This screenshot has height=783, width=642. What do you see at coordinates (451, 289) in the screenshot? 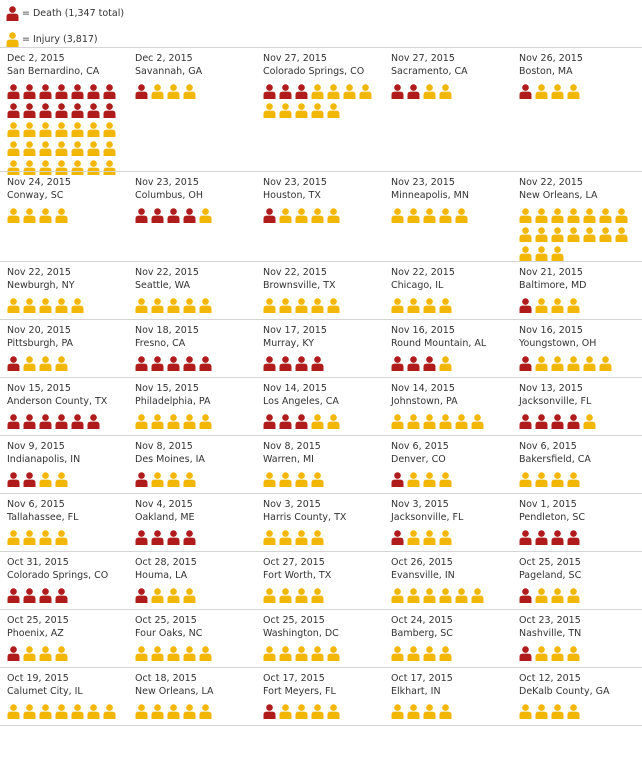
I see `incident-cell: Nov 22, 2015 Chicago, IL` at bounding box center [451, 289].